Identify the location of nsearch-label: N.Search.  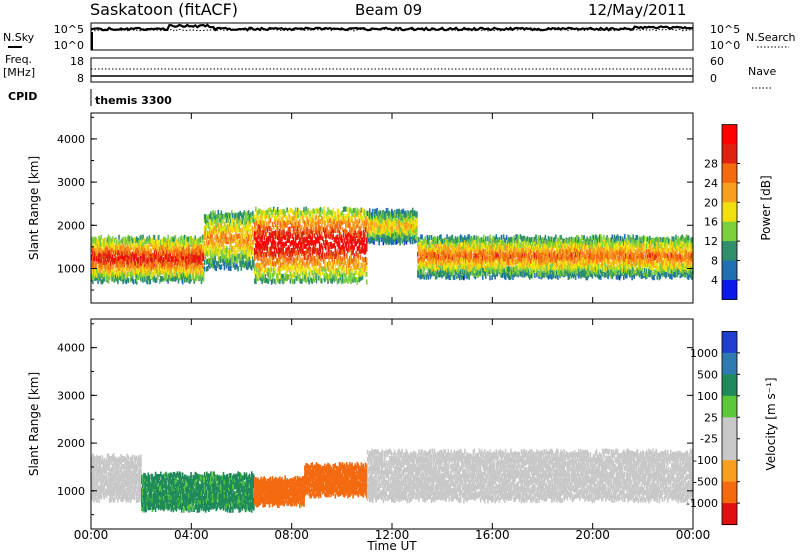
(771, 37).